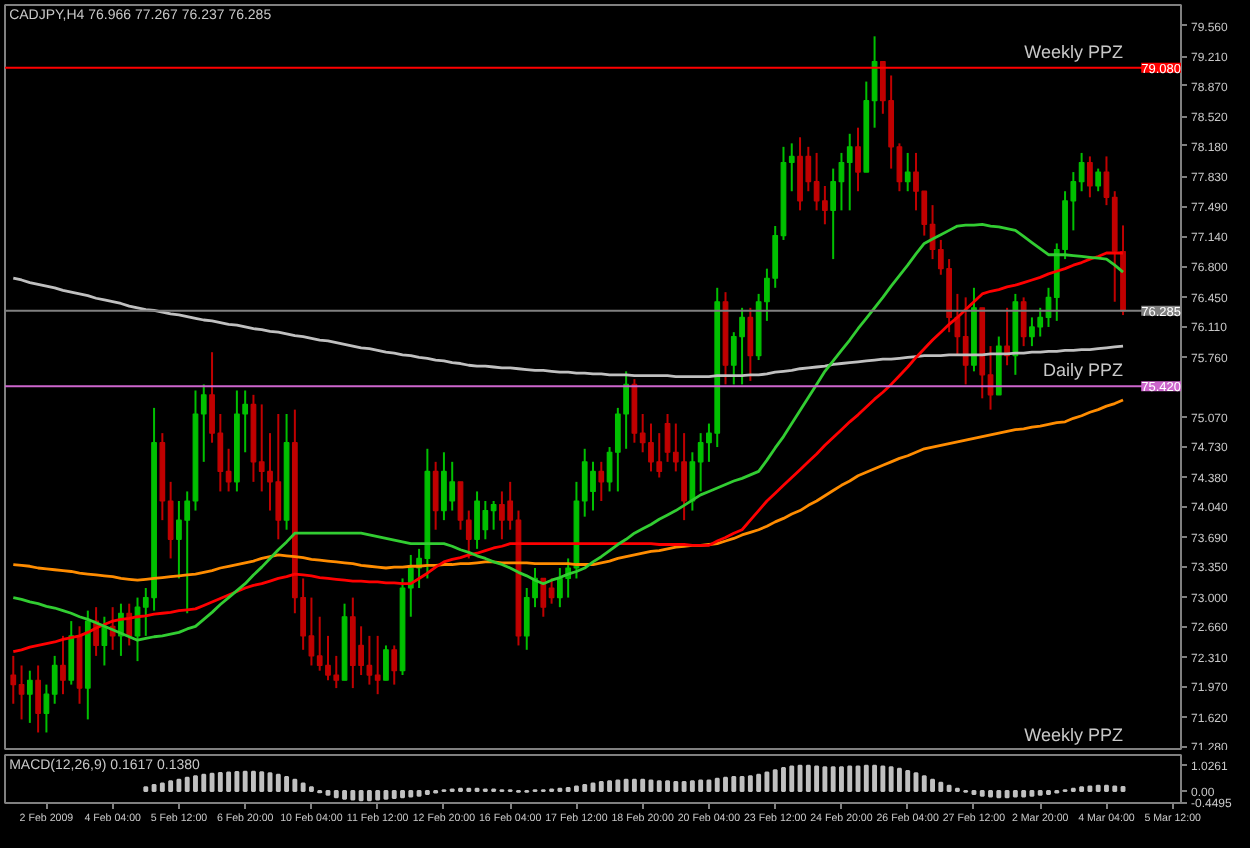  Describe the element at coordinates (1084, 370) in the screenshot. I see `ref-line-label: Daily PPZ` at that location.